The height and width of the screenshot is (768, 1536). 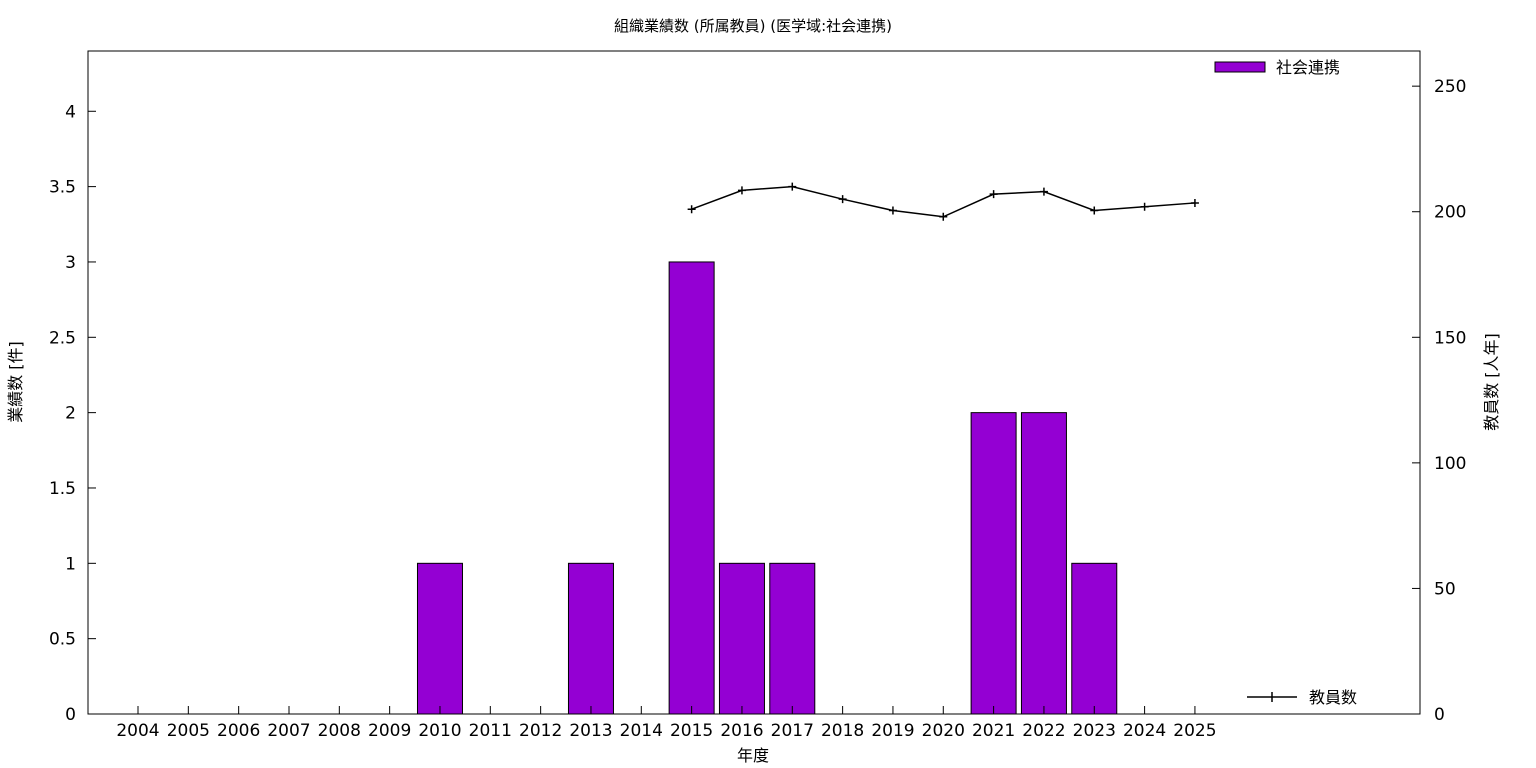 I want to click on x-tick-label: 2019, so click(x=892, y=731).